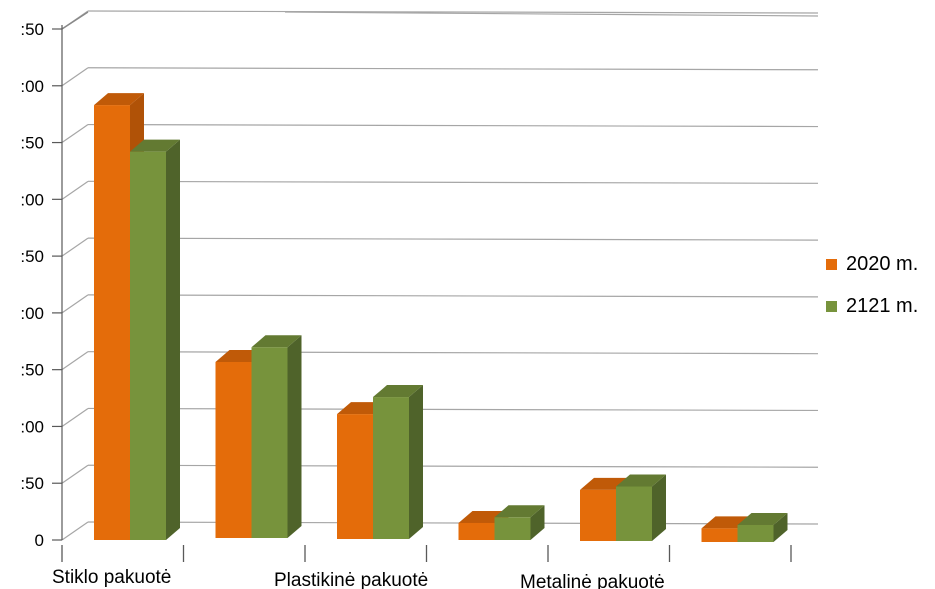 The image size is (935, 589). What do you see at coordinates (75, 531) in the screenshot?
I see `gridline-0-edge` at bounding box center [75, 531].